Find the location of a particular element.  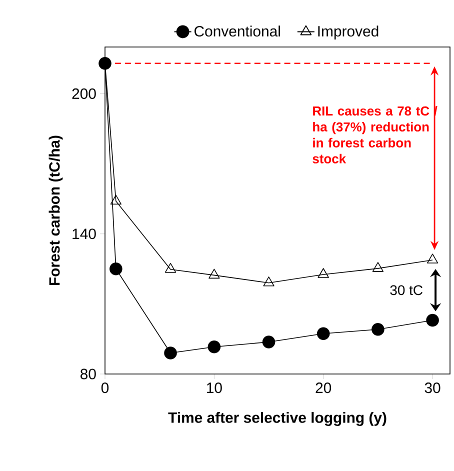

x-tick-label: 30 is located at coordinates (432, 388).